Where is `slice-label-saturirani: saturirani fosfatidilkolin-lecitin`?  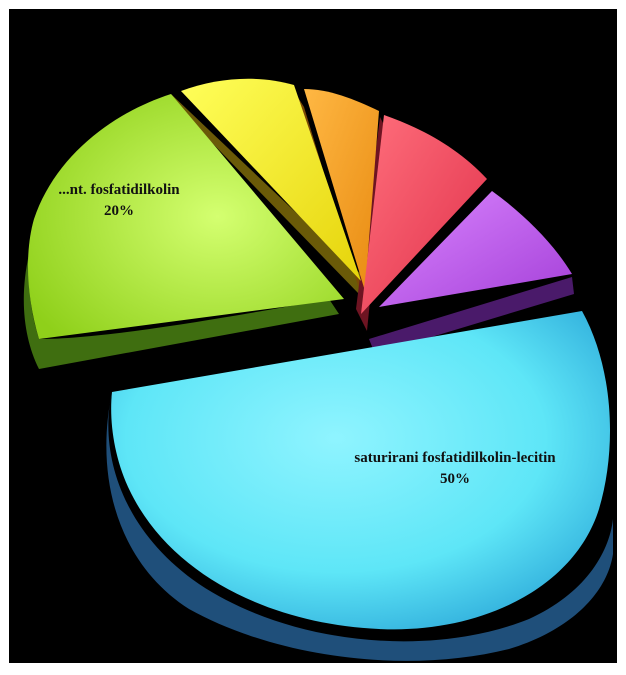 slice-label-saturirani: saturirani fosfatidilkolin-lecitin is located at coordinates (455, 458).